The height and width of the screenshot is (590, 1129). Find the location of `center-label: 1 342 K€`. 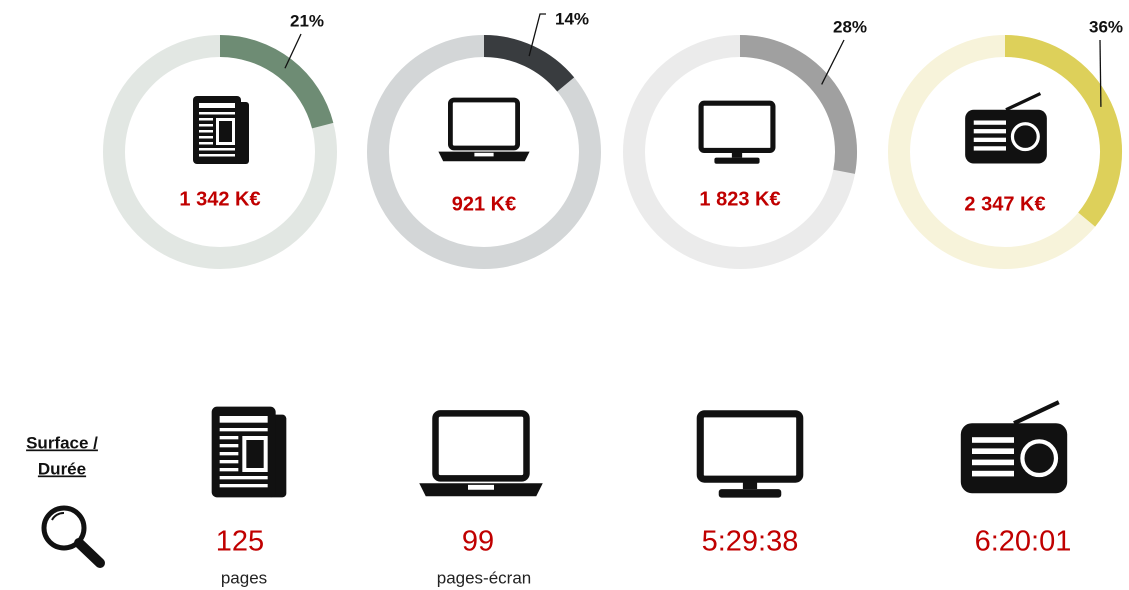

center-label: 1 342 K€ is located at coordinates (219, 199).